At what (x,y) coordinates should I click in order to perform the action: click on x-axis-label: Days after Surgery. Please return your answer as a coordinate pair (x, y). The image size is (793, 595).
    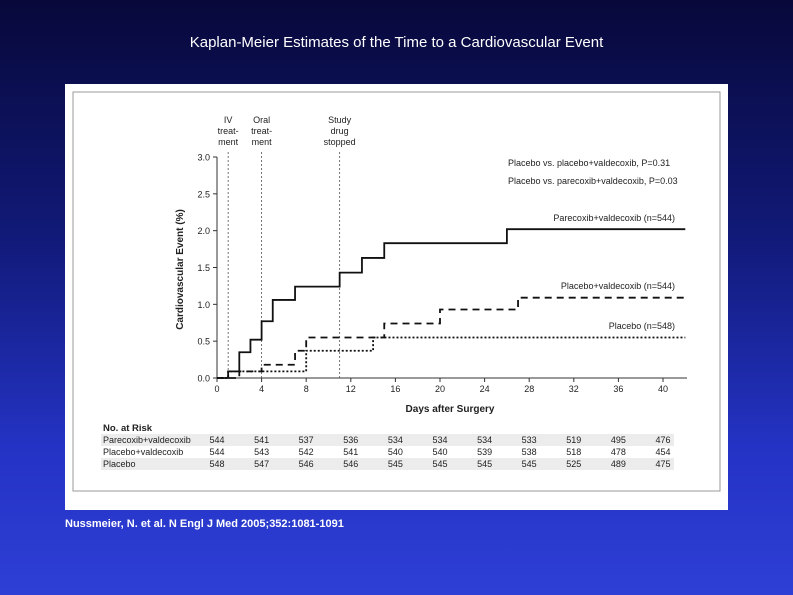
    Looking at the image, I should click on (450, 409).